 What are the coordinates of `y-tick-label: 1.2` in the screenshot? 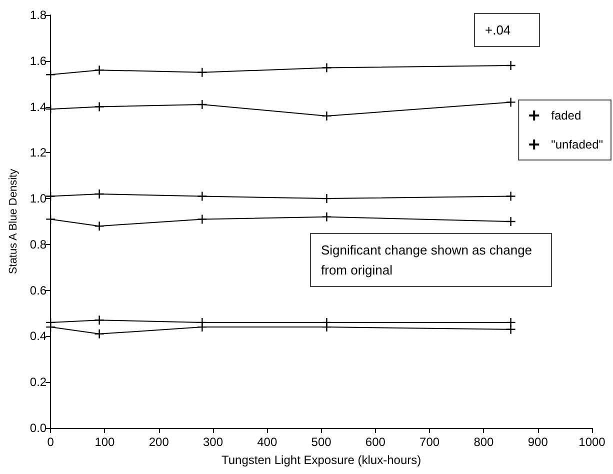 It's located at (38, 153).